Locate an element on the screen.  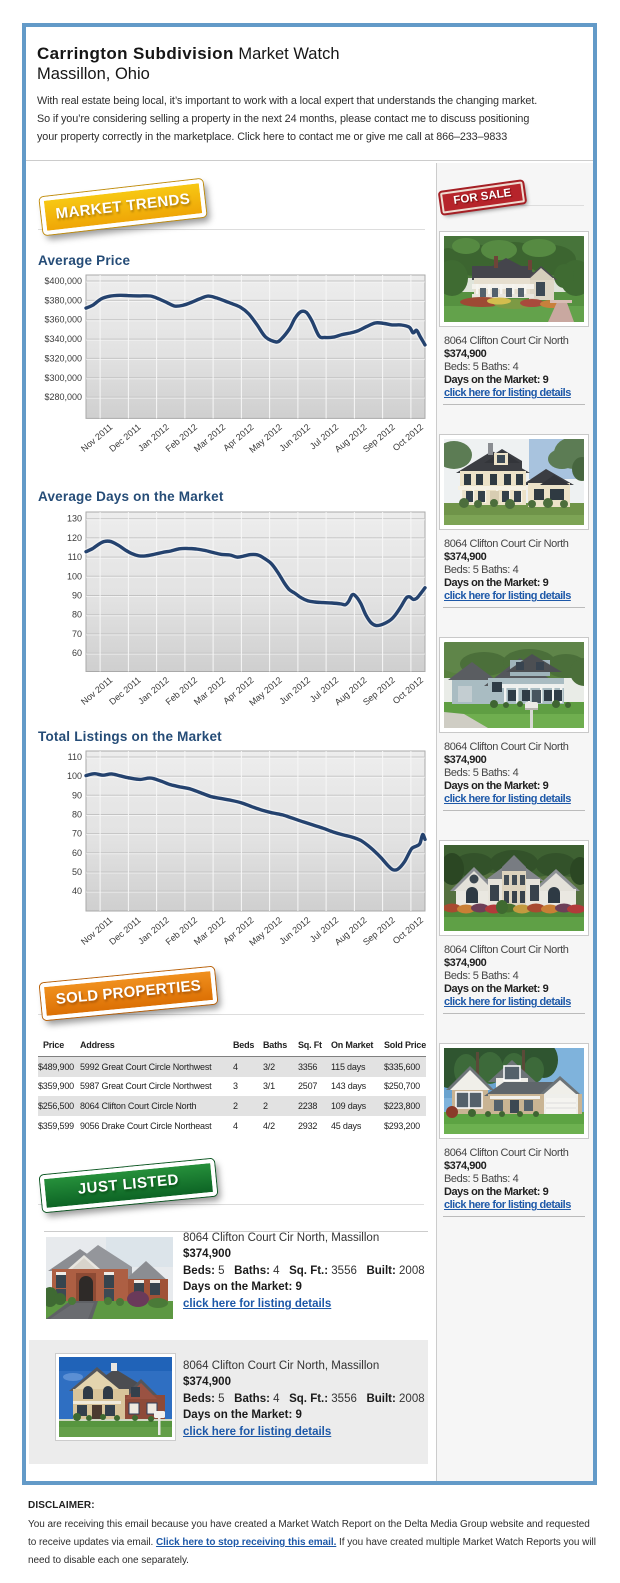
svg-text: $380,000 is located at coordinates (63, 300).